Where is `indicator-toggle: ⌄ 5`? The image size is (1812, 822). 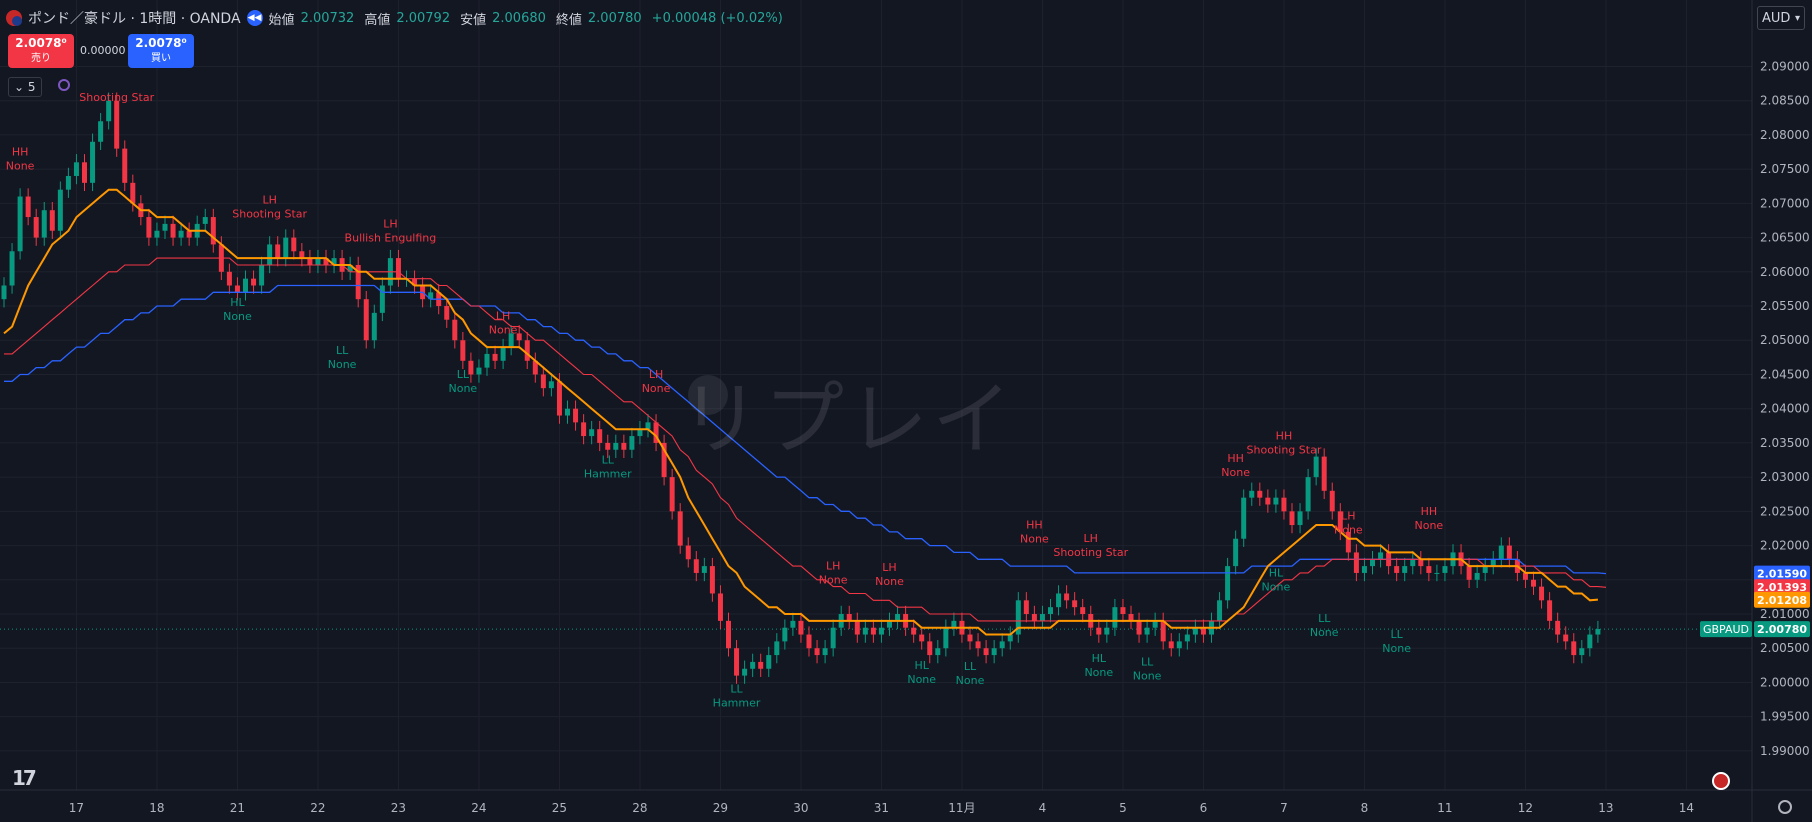 indicator-toggle: ⌄ 5 is located at coordinates (25, 87).